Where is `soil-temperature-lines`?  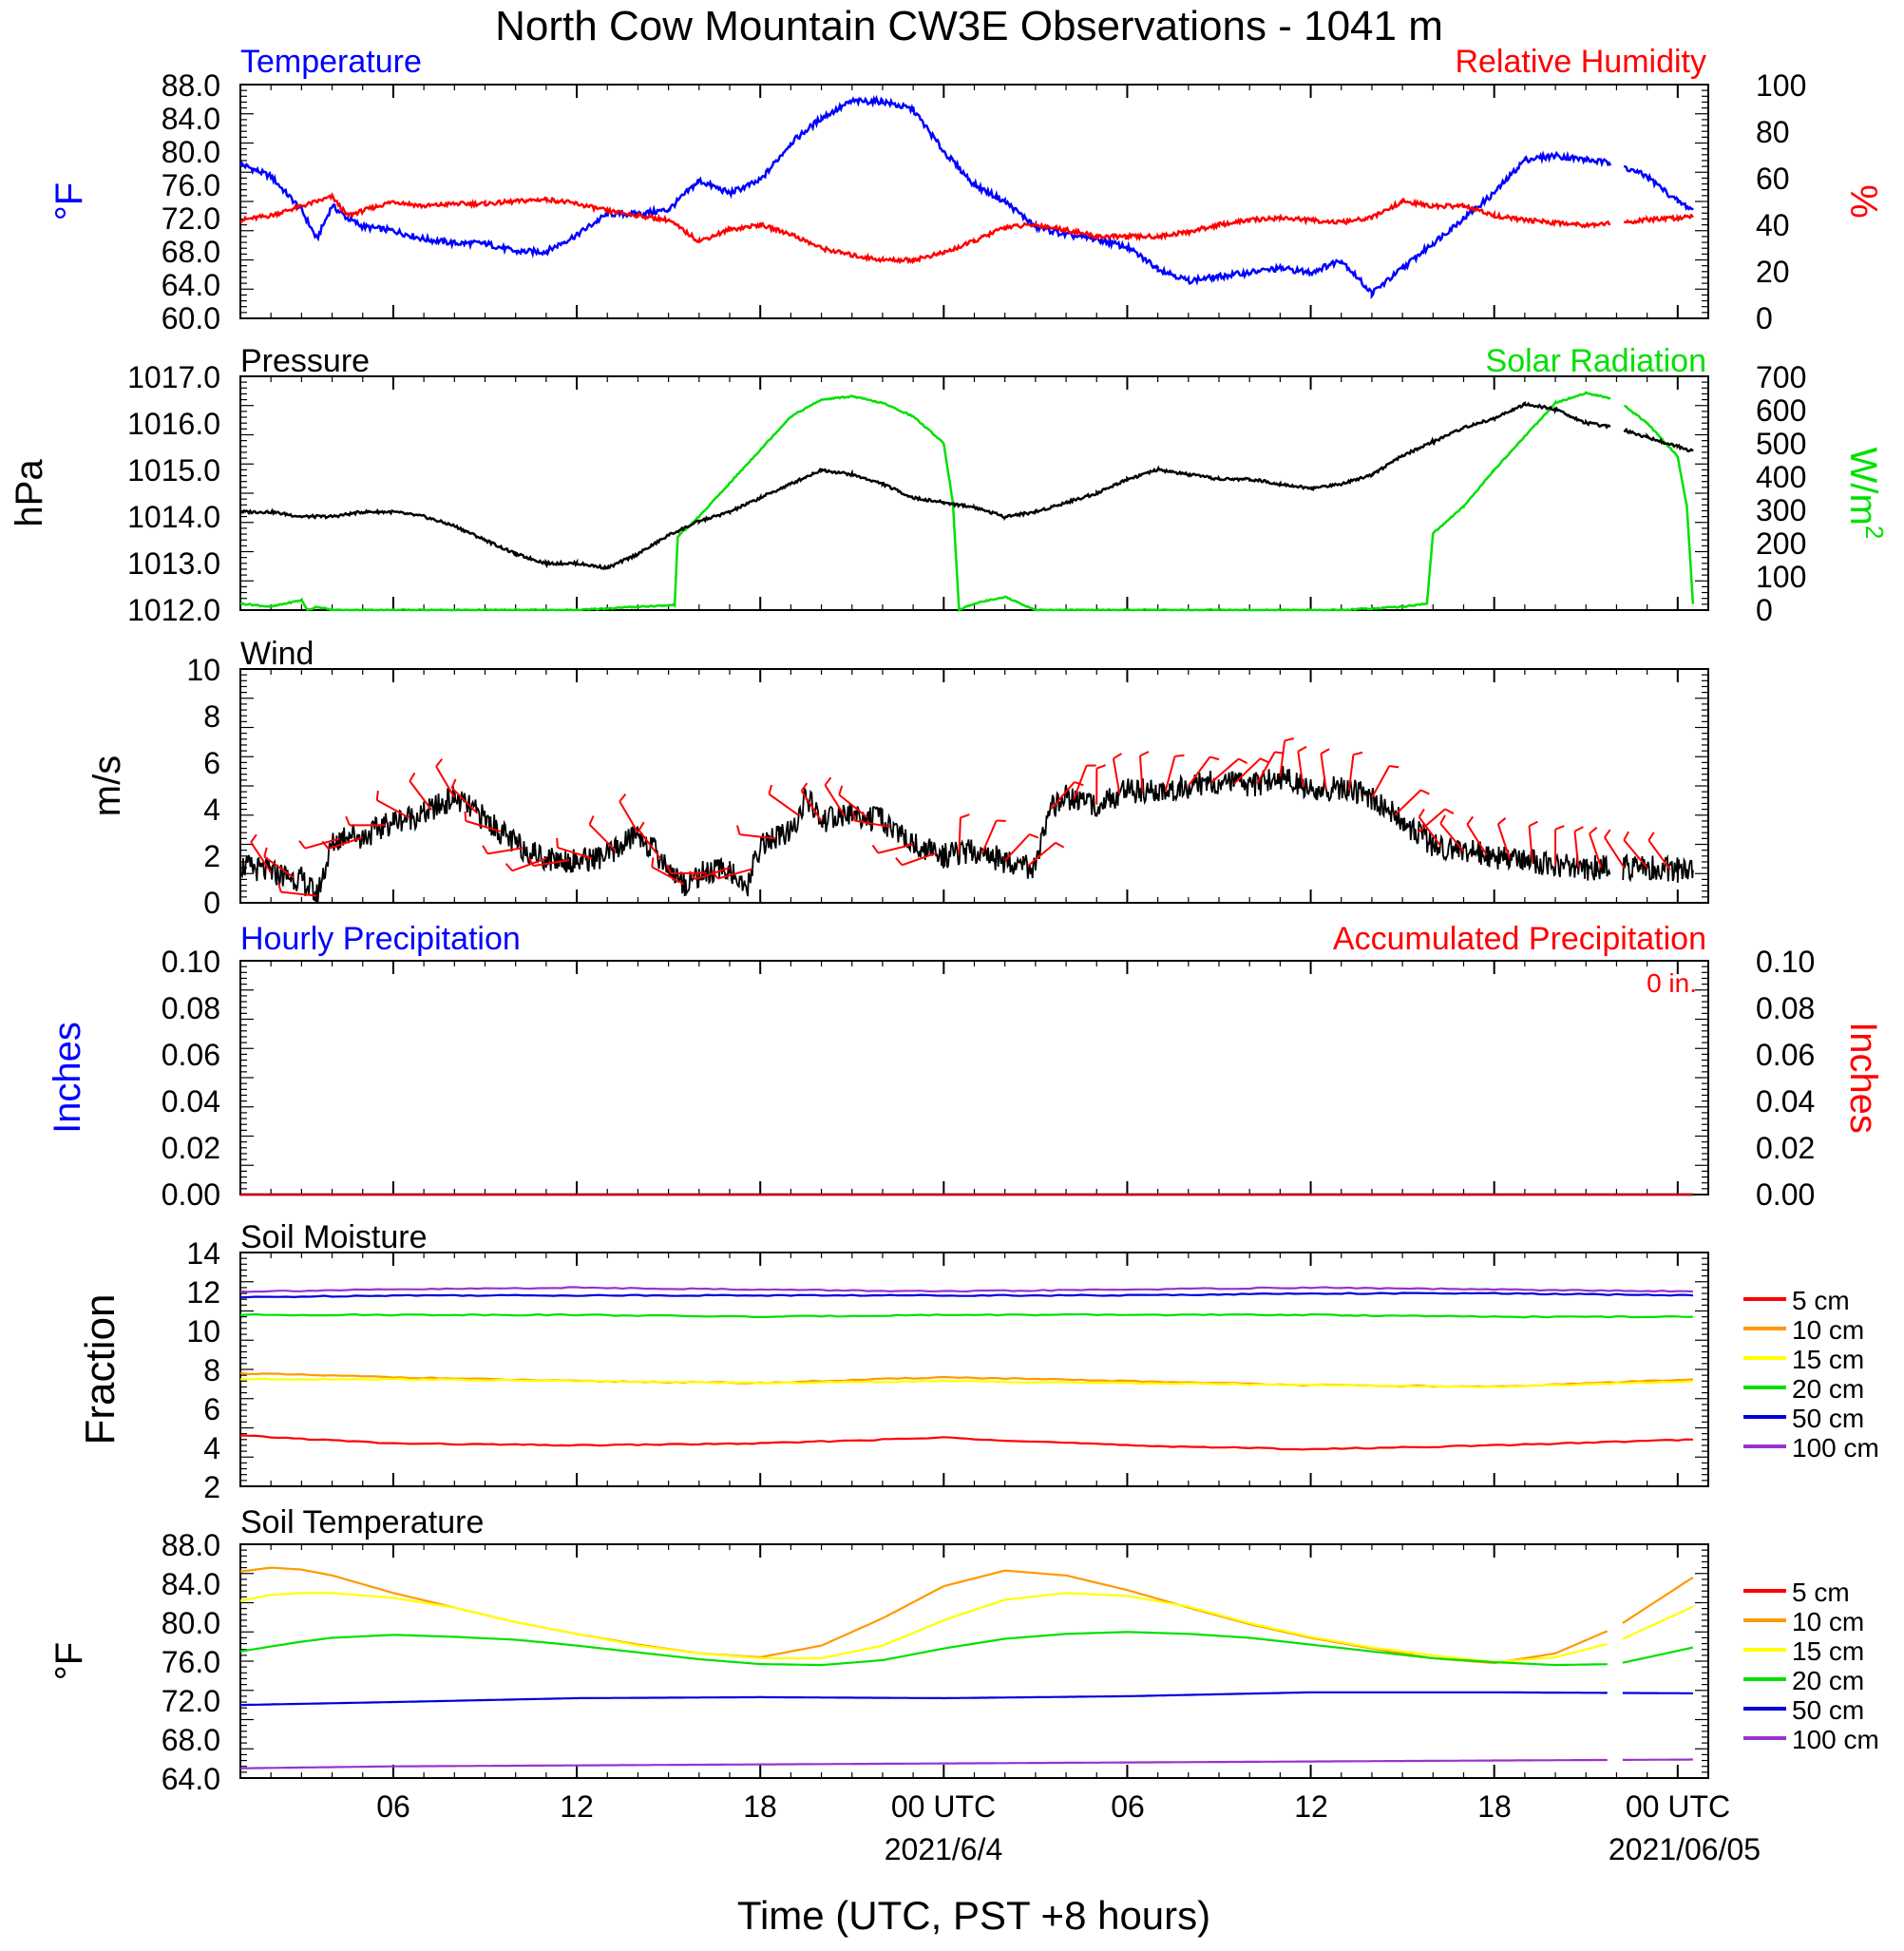
soil-temperature-lines is located at coordinates (966, 1667).